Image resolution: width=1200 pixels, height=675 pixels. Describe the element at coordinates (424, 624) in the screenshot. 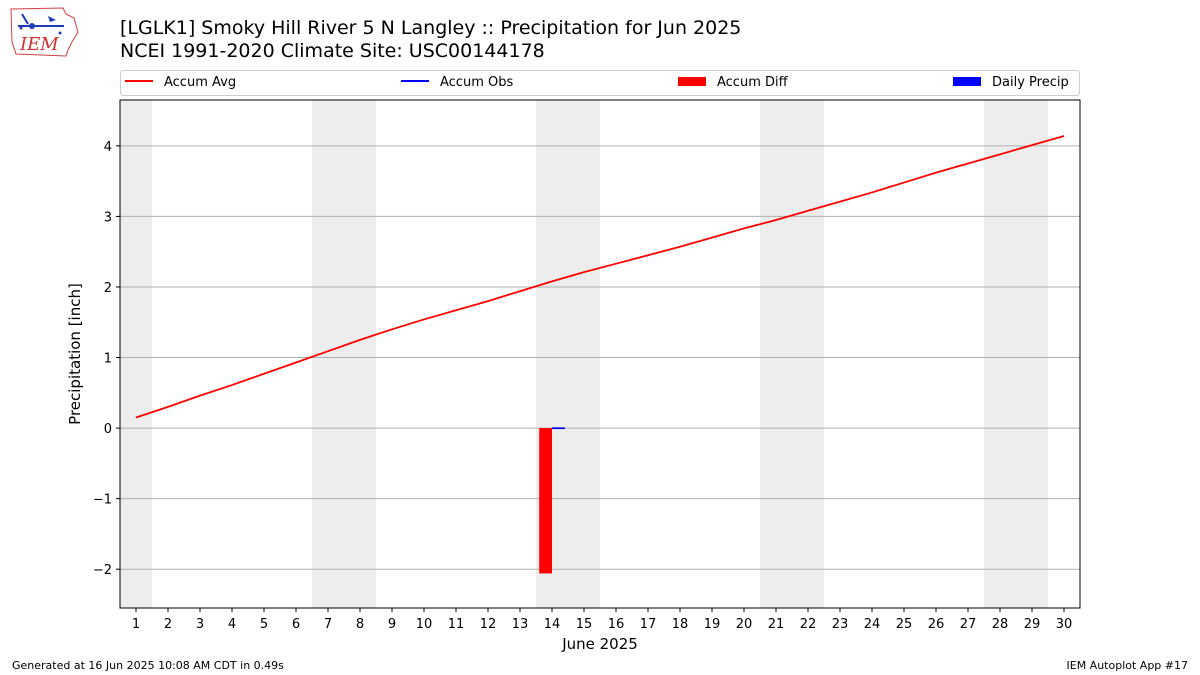

I see `xtick-label-10: 10` at that location.